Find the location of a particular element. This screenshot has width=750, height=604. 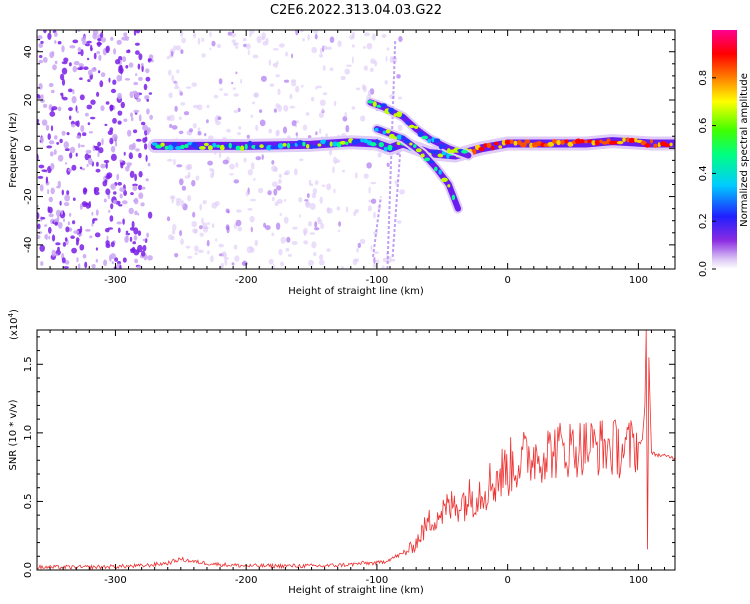

chart-title: C2E6.2022.313.04.03.G22 is located at coordinates (356, 10).